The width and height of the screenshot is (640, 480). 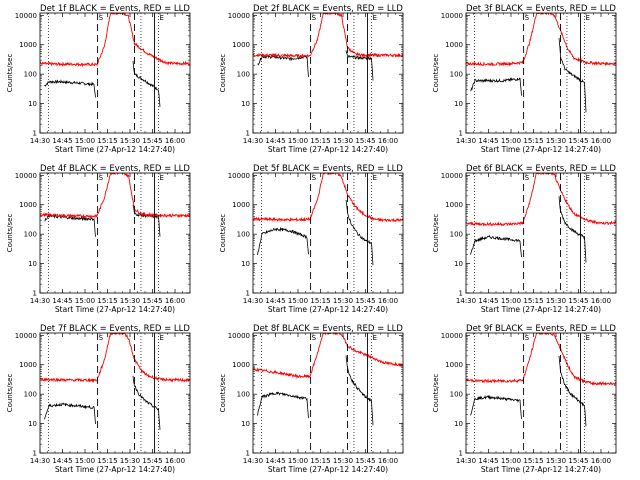 I want to click on panel-title: Det 5f BLACK = Events, RED = LLD, so click(x=328, y=169).